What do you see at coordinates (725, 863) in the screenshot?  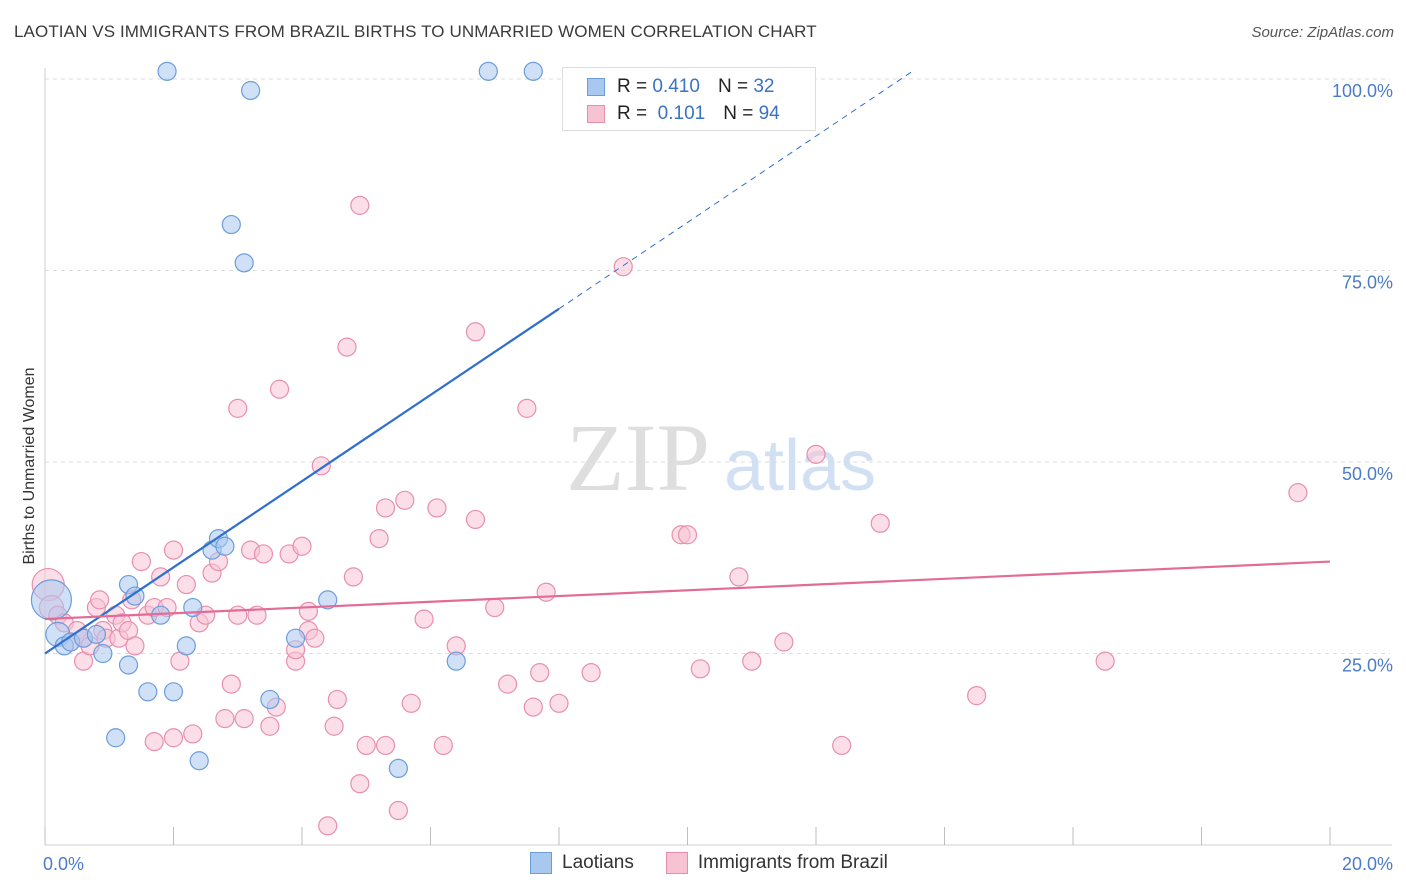 I see `series-legend: Laotians Immigrants from Brazil` at bounding box center [725, 863].